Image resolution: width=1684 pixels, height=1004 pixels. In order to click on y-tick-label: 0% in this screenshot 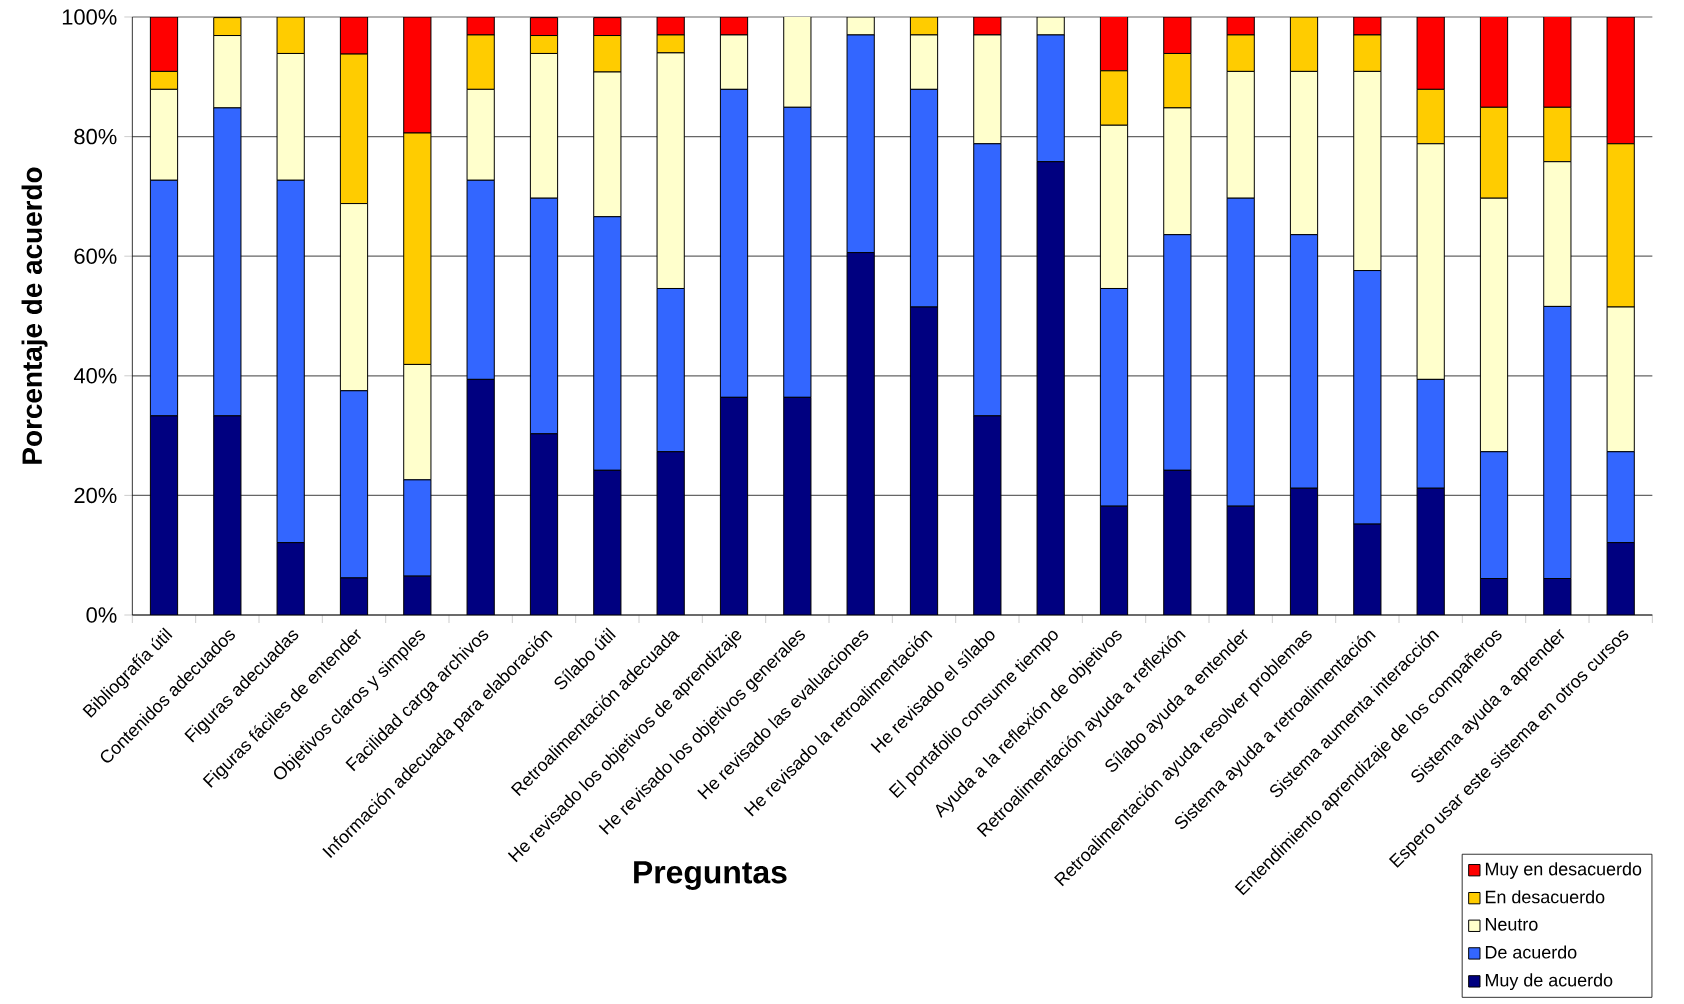, I will do `click(101, 615)`.